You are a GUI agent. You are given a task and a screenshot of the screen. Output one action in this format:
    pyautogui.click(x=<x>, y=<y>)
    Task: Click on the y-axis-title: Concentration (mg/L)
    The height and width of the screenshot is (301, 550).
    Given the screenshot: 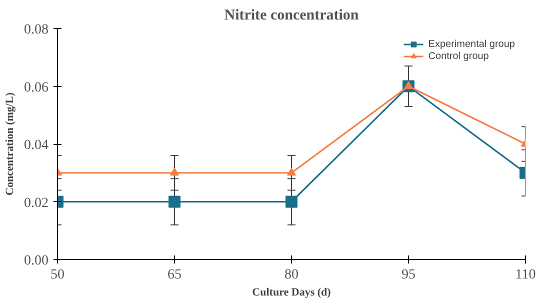 What is the action you would take?
    pyautogui.click(x=10, y=144)
    